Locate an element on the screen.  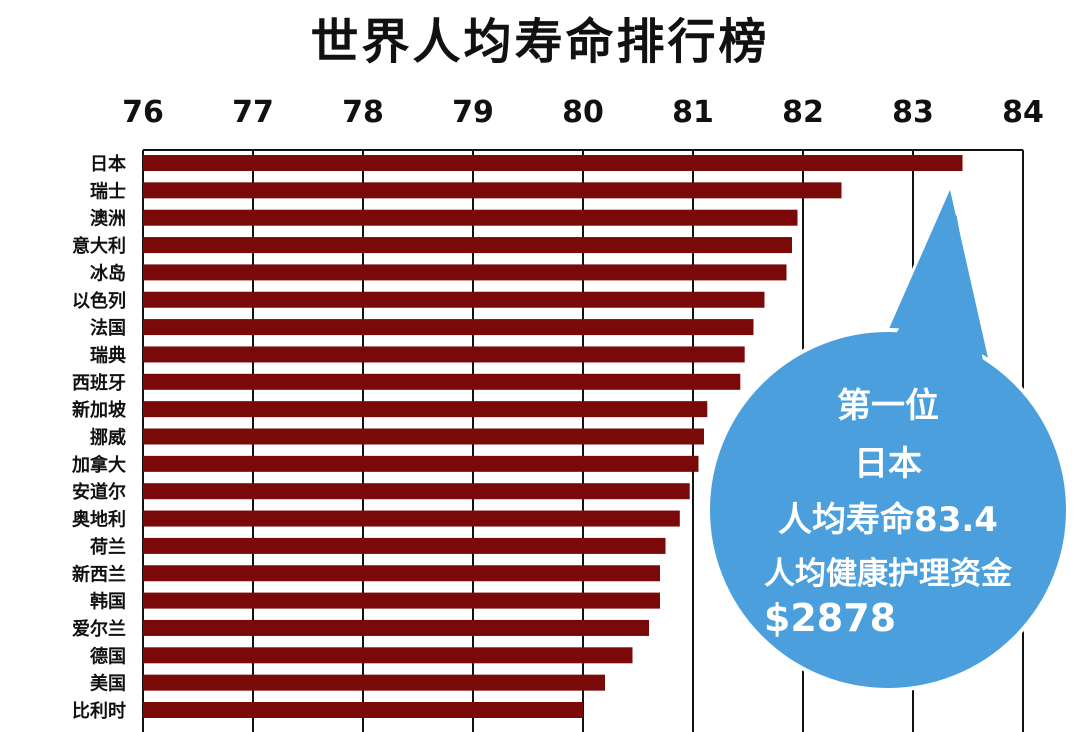
category-label: 比利时 is located at coordinates (99, 711).